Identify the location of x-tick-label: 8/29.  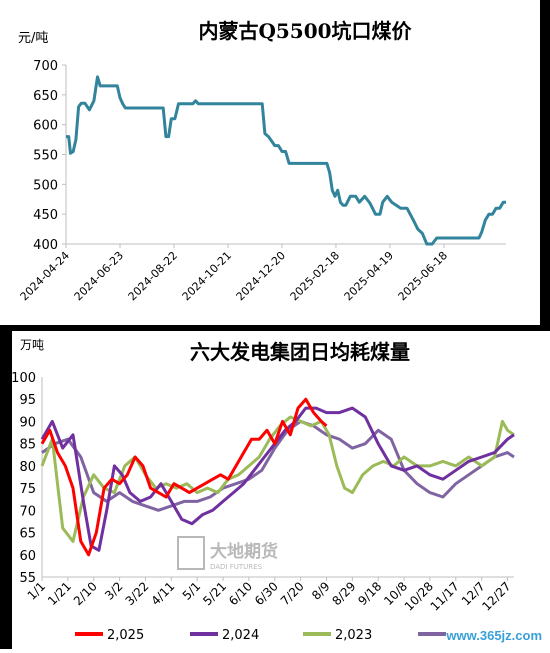
(344, 593).